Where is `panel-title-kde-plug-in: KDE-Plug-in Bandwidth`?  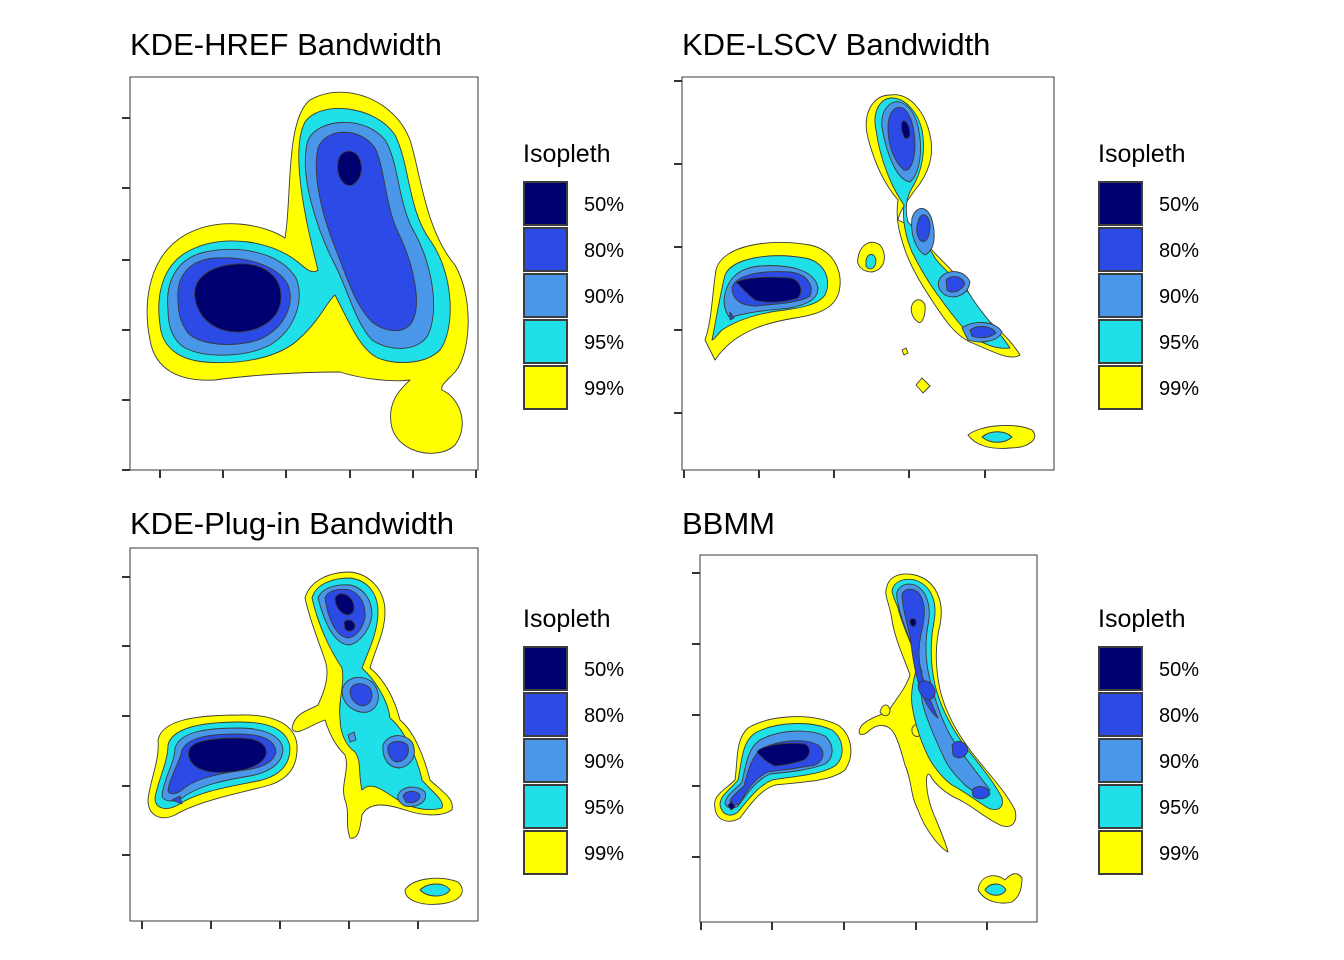
panel-title-kde-plug-in: KDE-Plug-in Bandwidth is located at coordinates (292, 523).